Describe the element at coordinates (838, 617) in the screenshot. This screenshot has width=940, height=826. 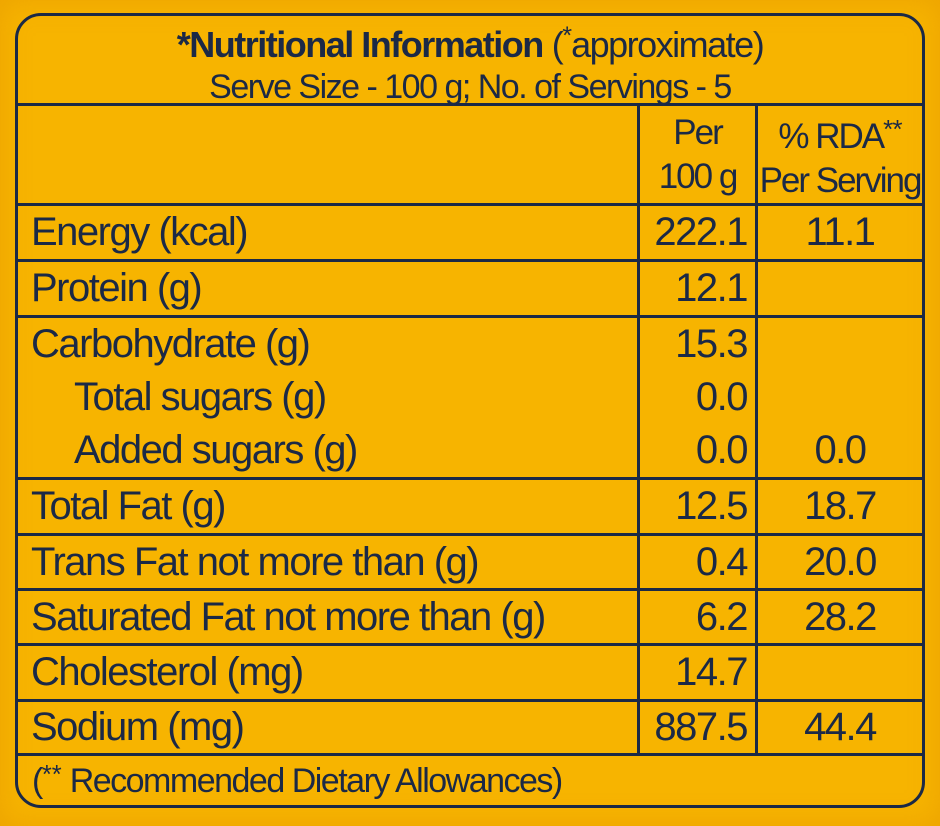
I see `row-value-rda: 28.2` at that location.